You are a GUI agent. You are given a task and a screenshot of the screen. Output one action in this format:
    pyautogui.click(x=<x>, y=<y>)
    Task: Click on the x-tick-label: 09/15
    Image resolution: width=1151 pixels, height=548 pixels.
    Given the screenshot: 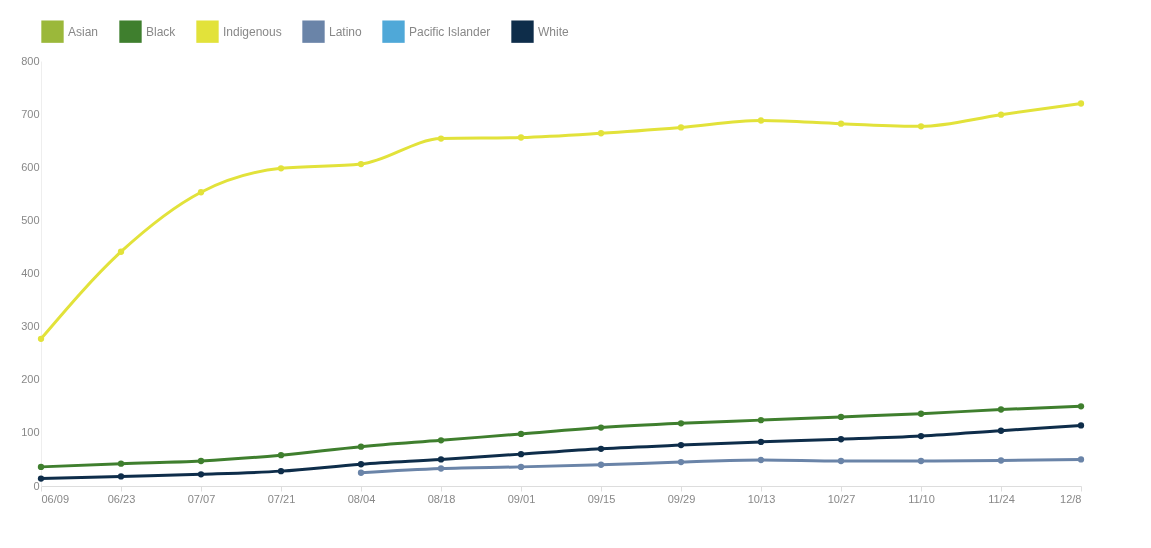 What is the action you would take?
    pyautogui.click(x=601, y=498)
    